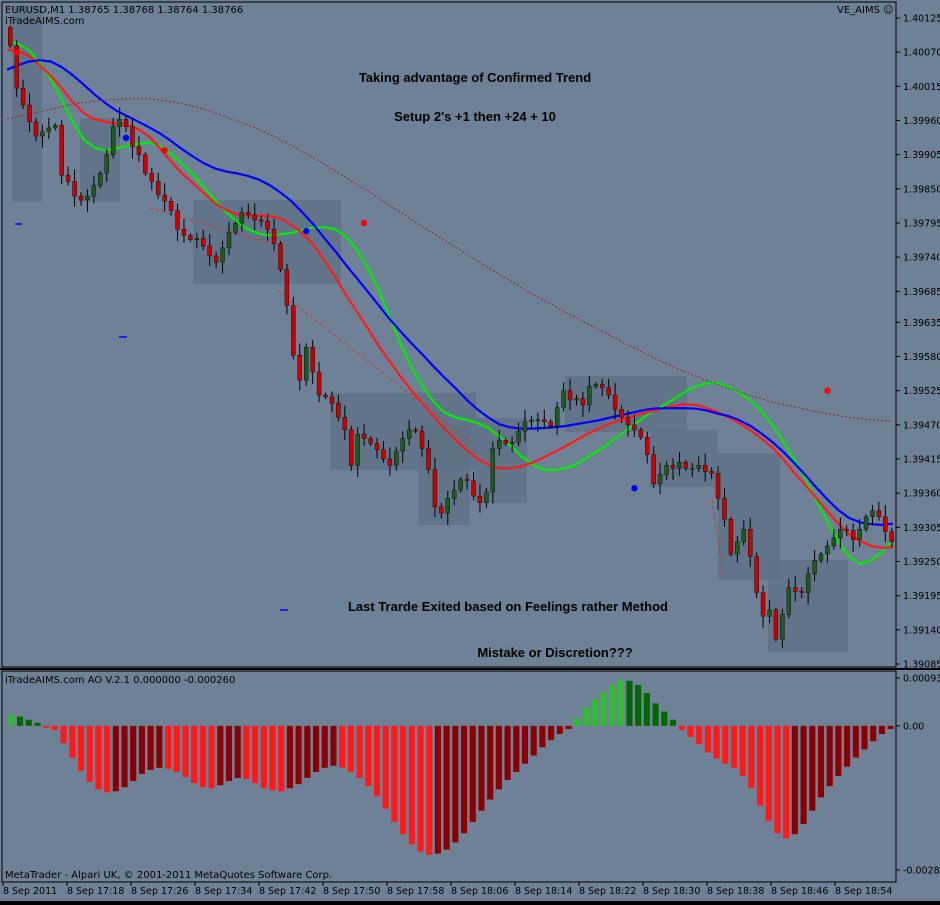  I want to click on price-tick-label: 1.39905, so click(921, 155).